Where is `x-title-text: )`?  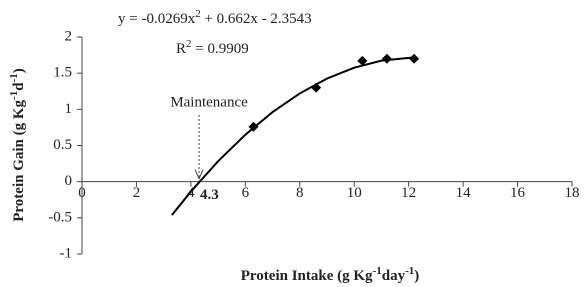
x-title-text: ) is located at coordinates (416, 276).